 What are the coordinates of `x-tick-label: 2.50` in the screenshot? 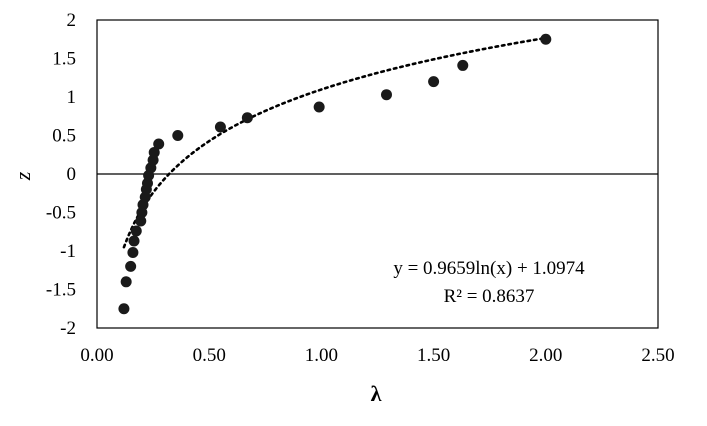 It's located at (657, 355).